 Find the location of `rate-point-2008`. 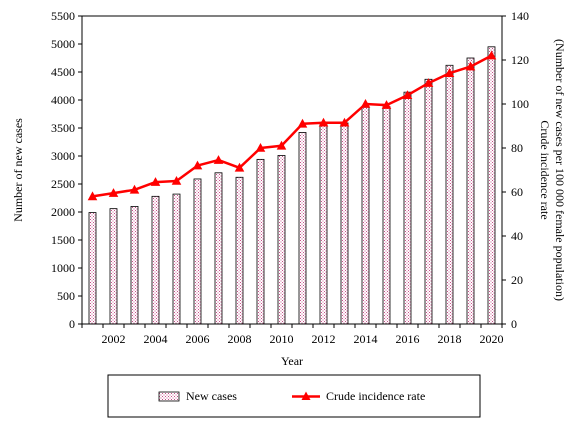

rate-point-2008 is located at coordinates (239, 167).